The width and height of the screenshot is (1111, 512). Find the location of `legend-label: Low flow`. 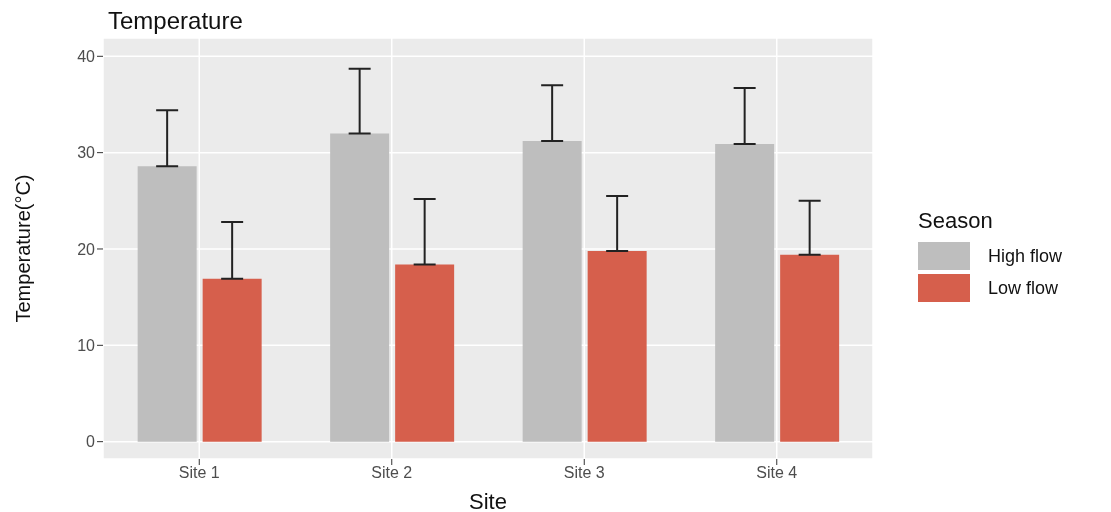

legend-label: Low flow is located at coordinates (1023, 288).